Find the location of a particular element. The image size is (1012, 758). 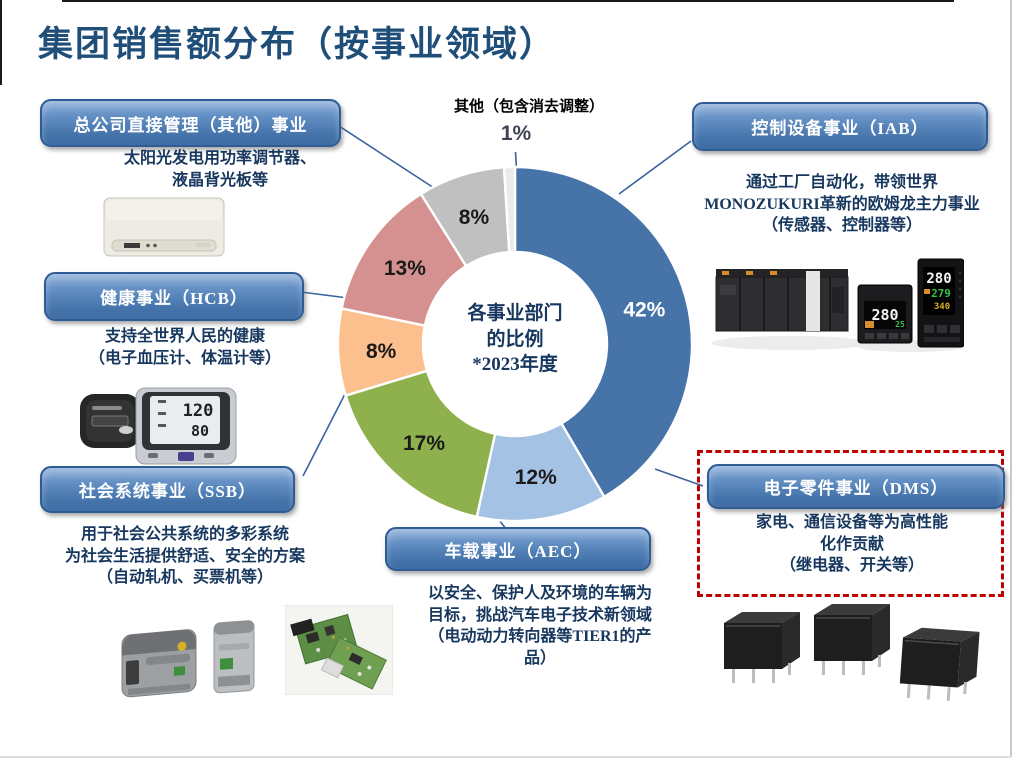

business-box-dms: 电子零件事业（DMS） is located at coordinates (856, 486).